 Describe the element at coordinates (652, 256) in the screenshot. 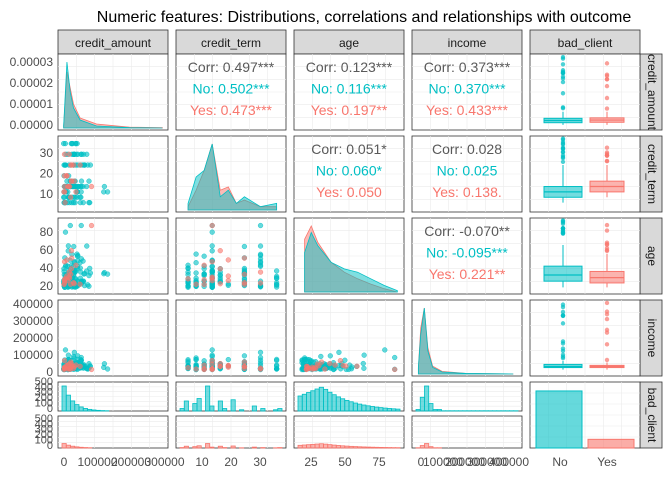

I see `row-strip-label-age: age` at that location.